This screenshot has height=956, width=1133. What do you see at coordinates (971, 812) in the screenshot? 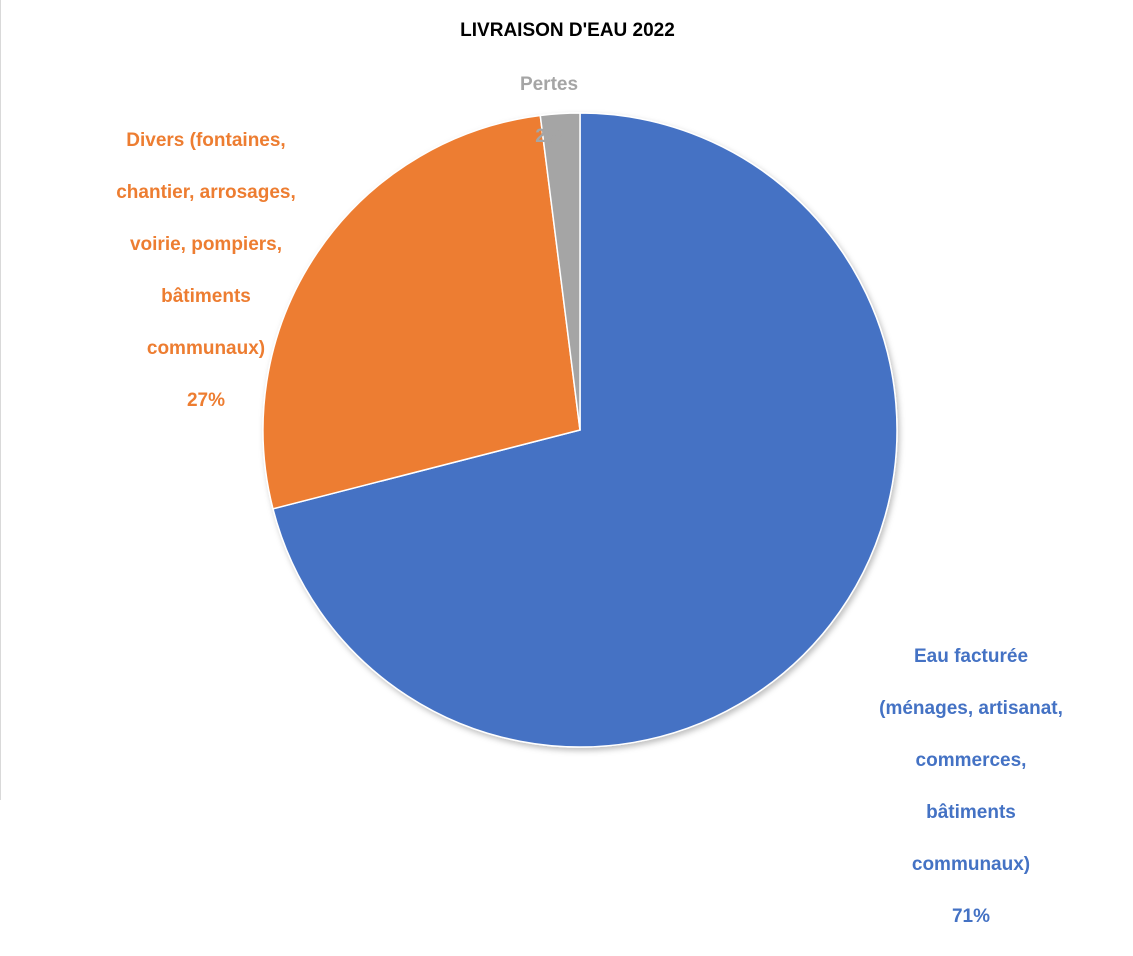
I see `slice-label-eau-facturee-line-4: bâtiments` at bounding box center [971, 812].